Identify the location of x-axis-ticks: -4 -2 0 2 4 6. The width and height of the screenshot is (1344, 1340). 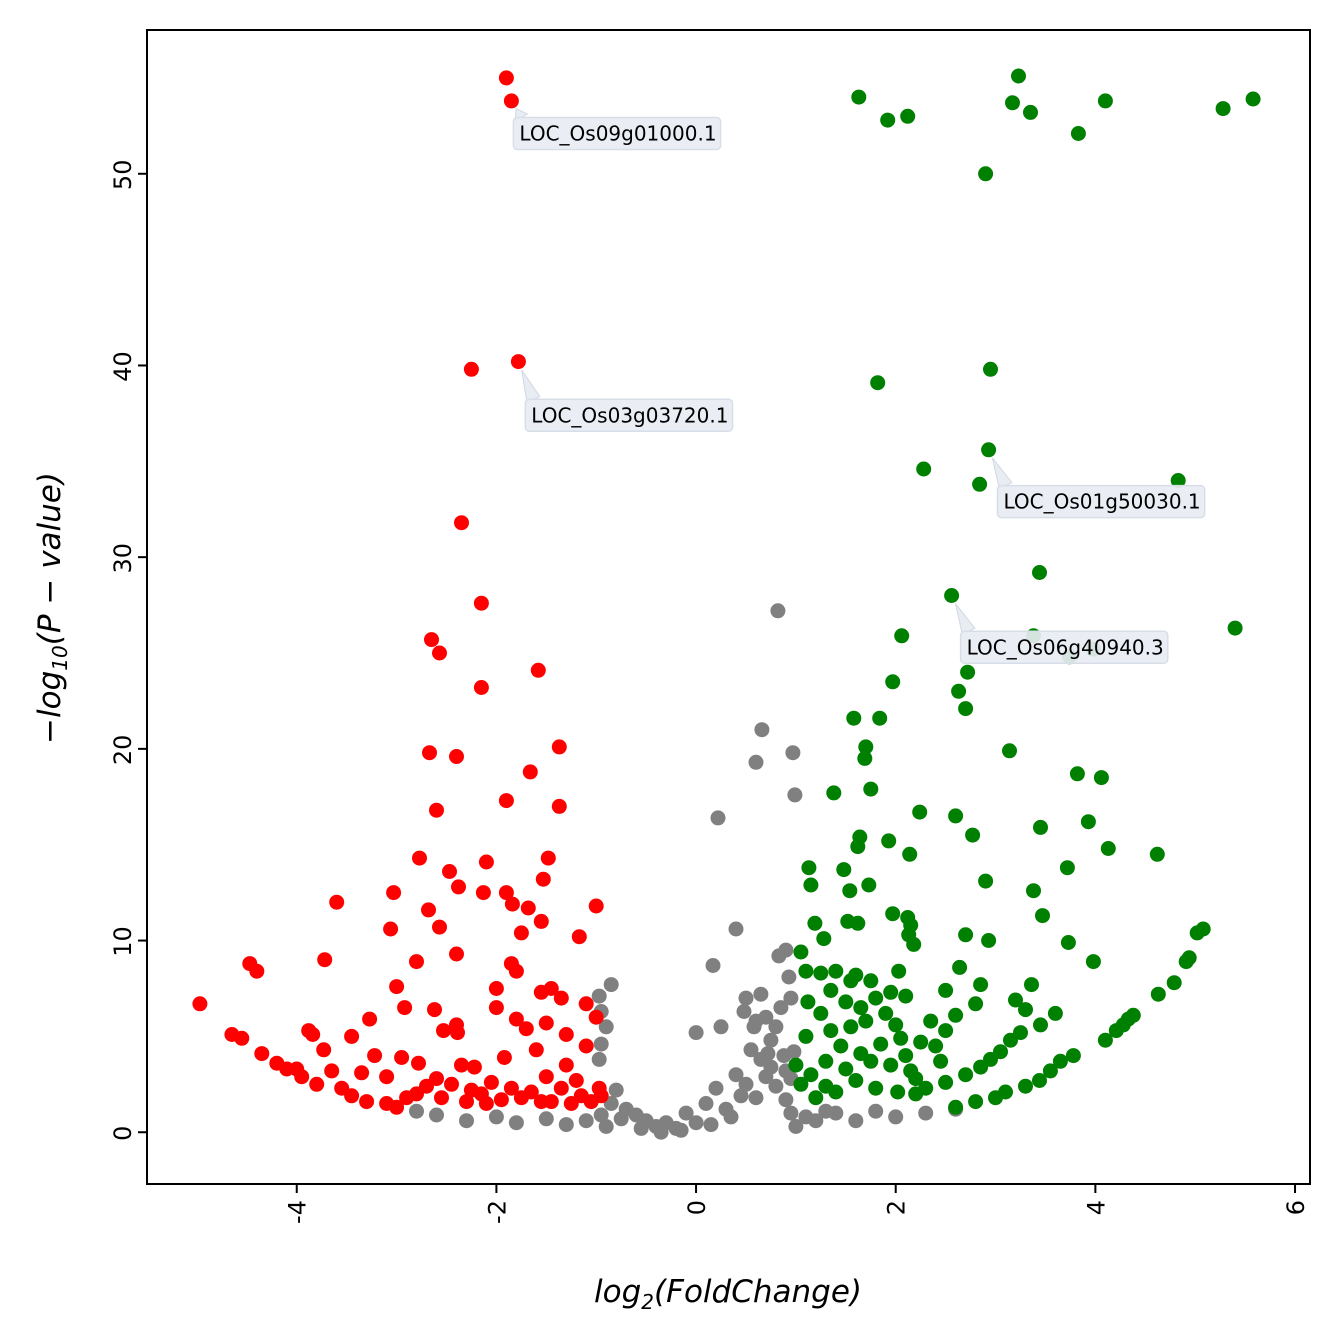
(797, 1204).